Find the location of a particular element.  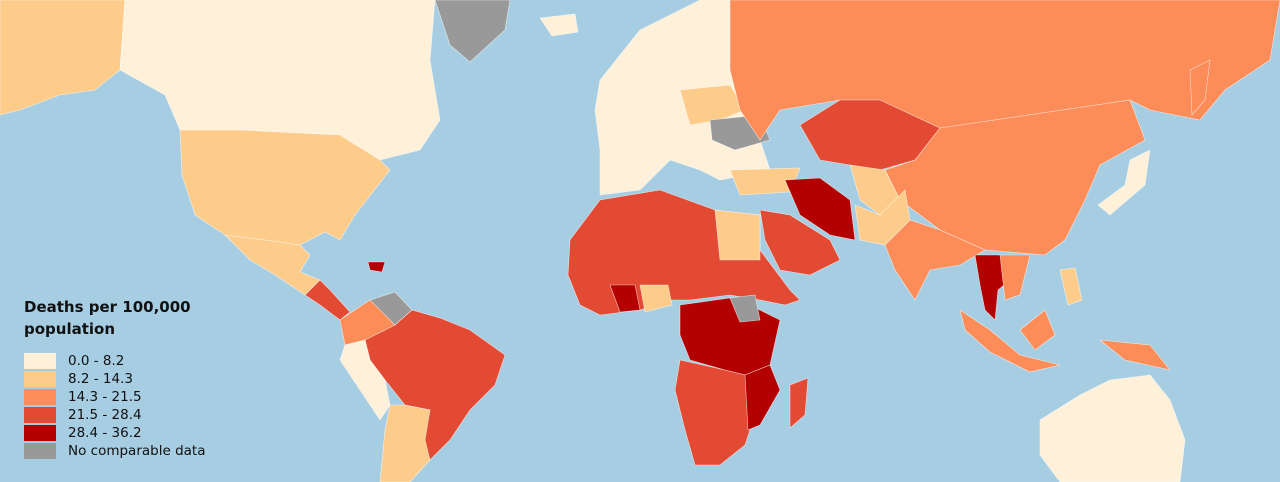

legend-label: 21.5 - 28.4 is located at coordinates (105, 415).